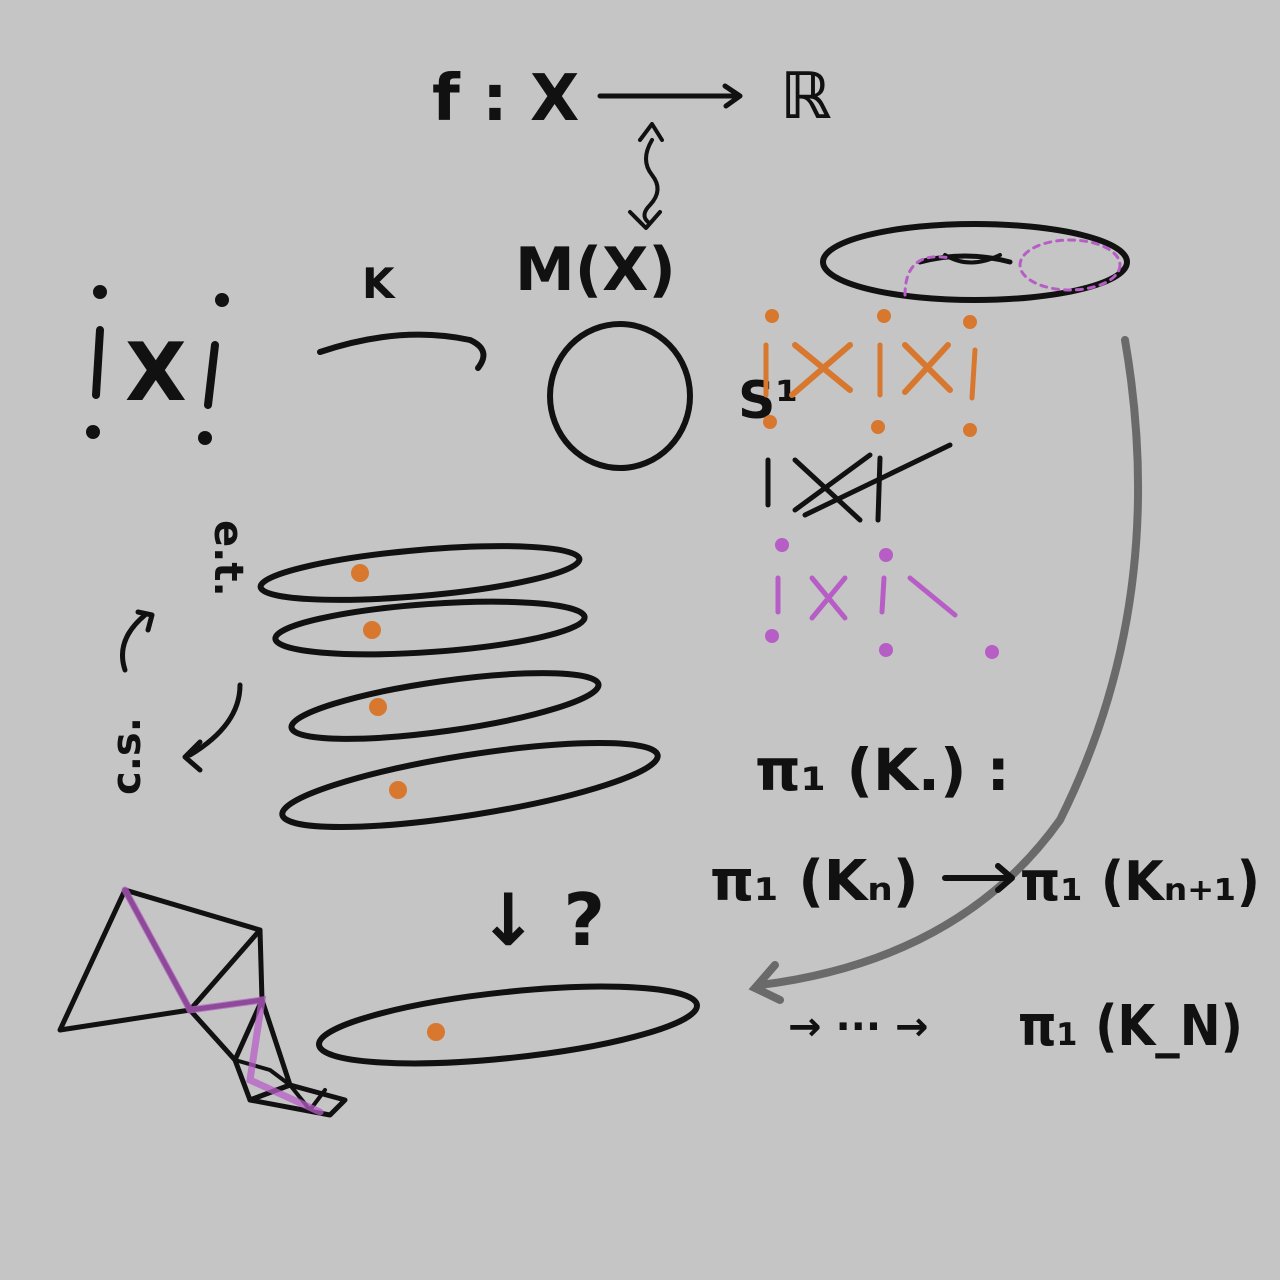 This screenshot has height=1280, width=1280. I want to click on pi-line-2-left: π₁ (Kₙ), so click(814, 881).